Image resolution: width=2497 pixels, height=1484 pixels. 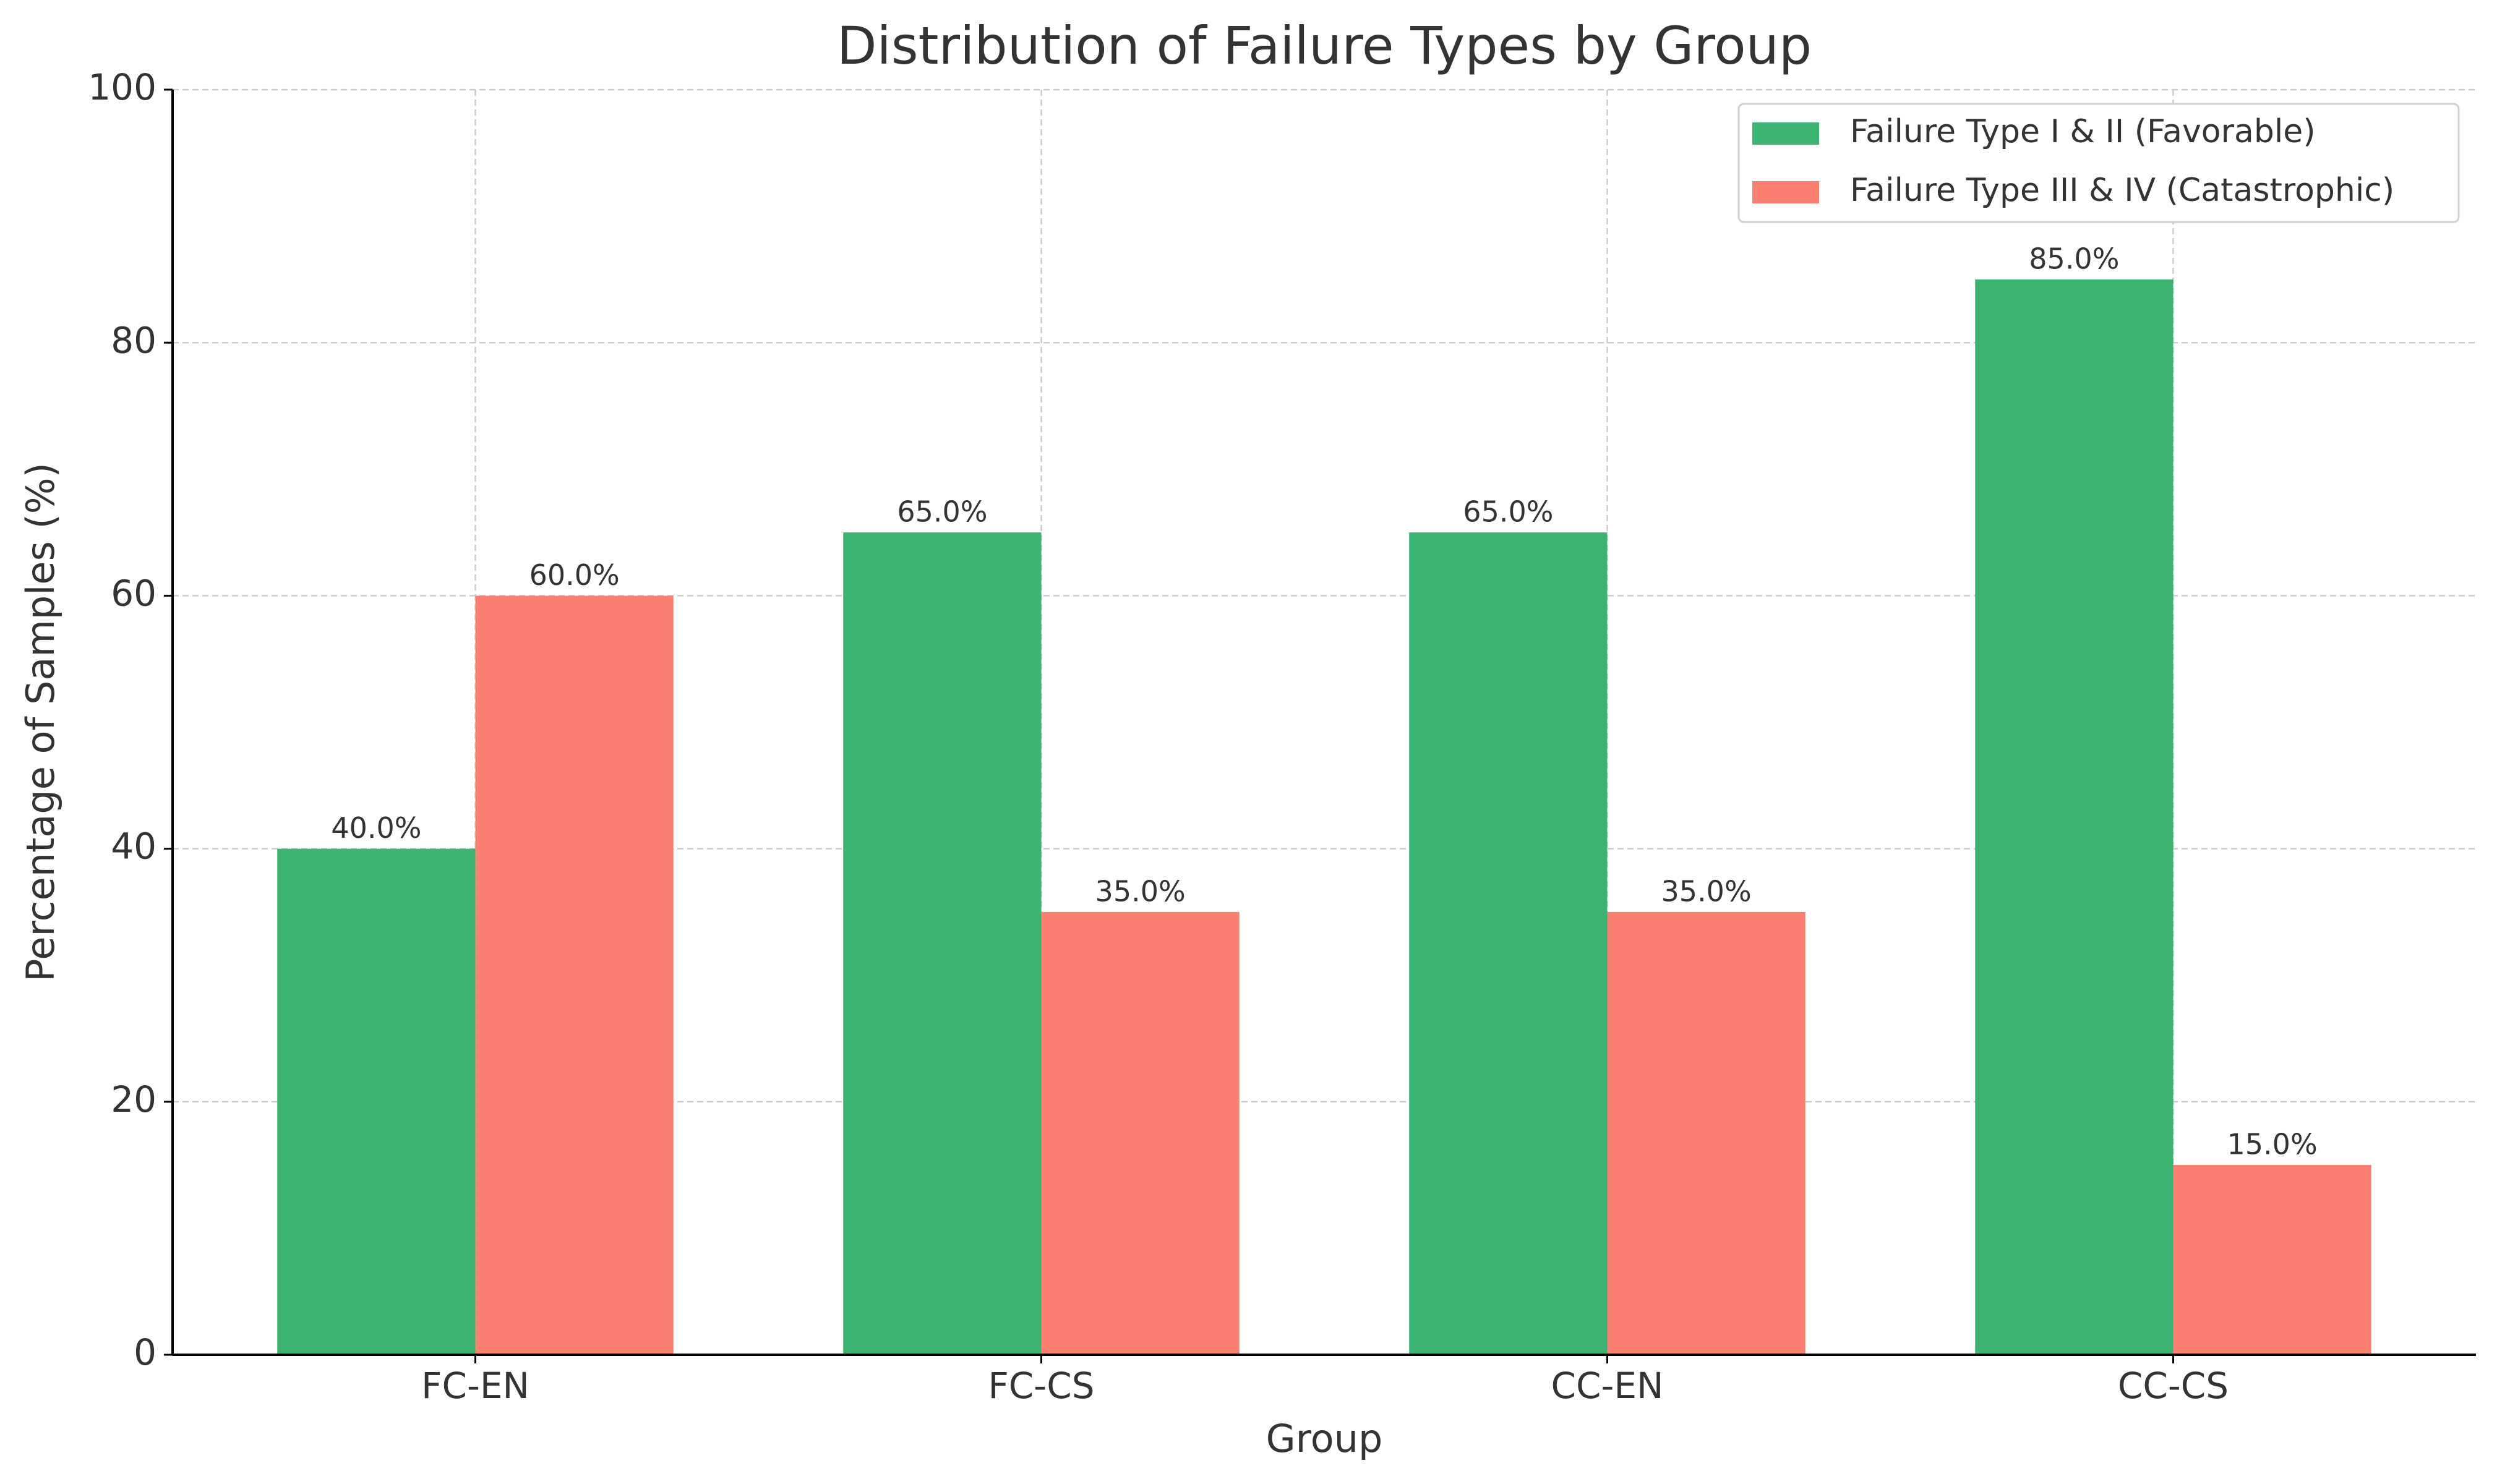 I want to click on y-tick-label: 0, so click(x=145, y=1352).